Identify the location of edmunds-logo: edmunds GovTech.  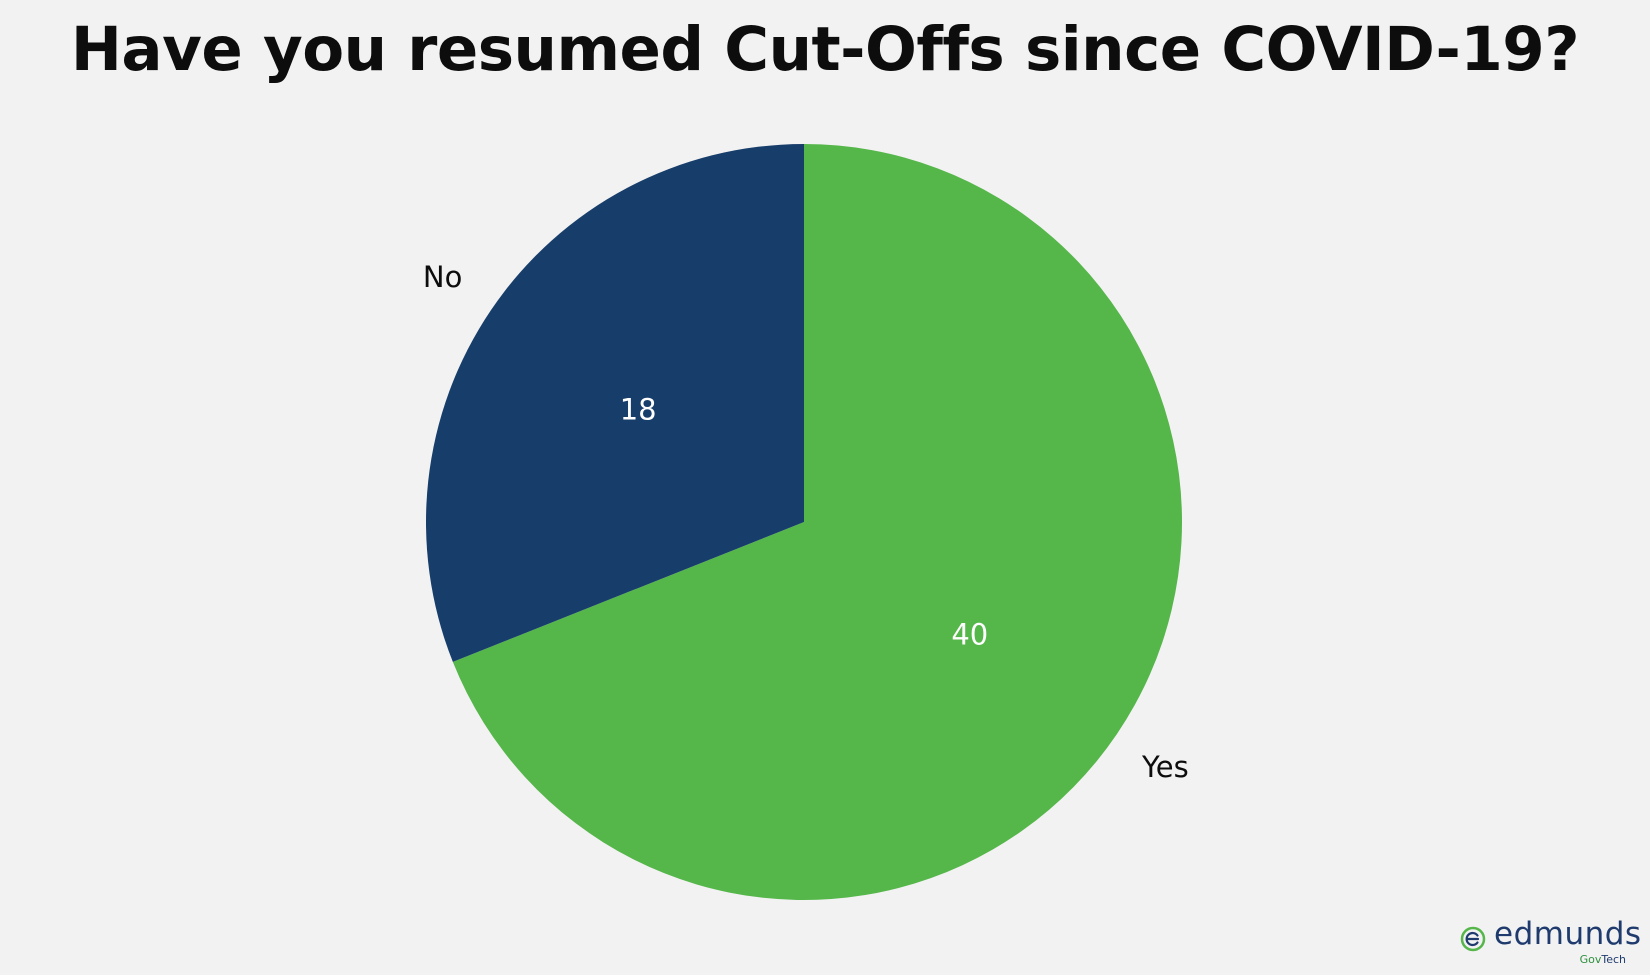
(1549, 943).